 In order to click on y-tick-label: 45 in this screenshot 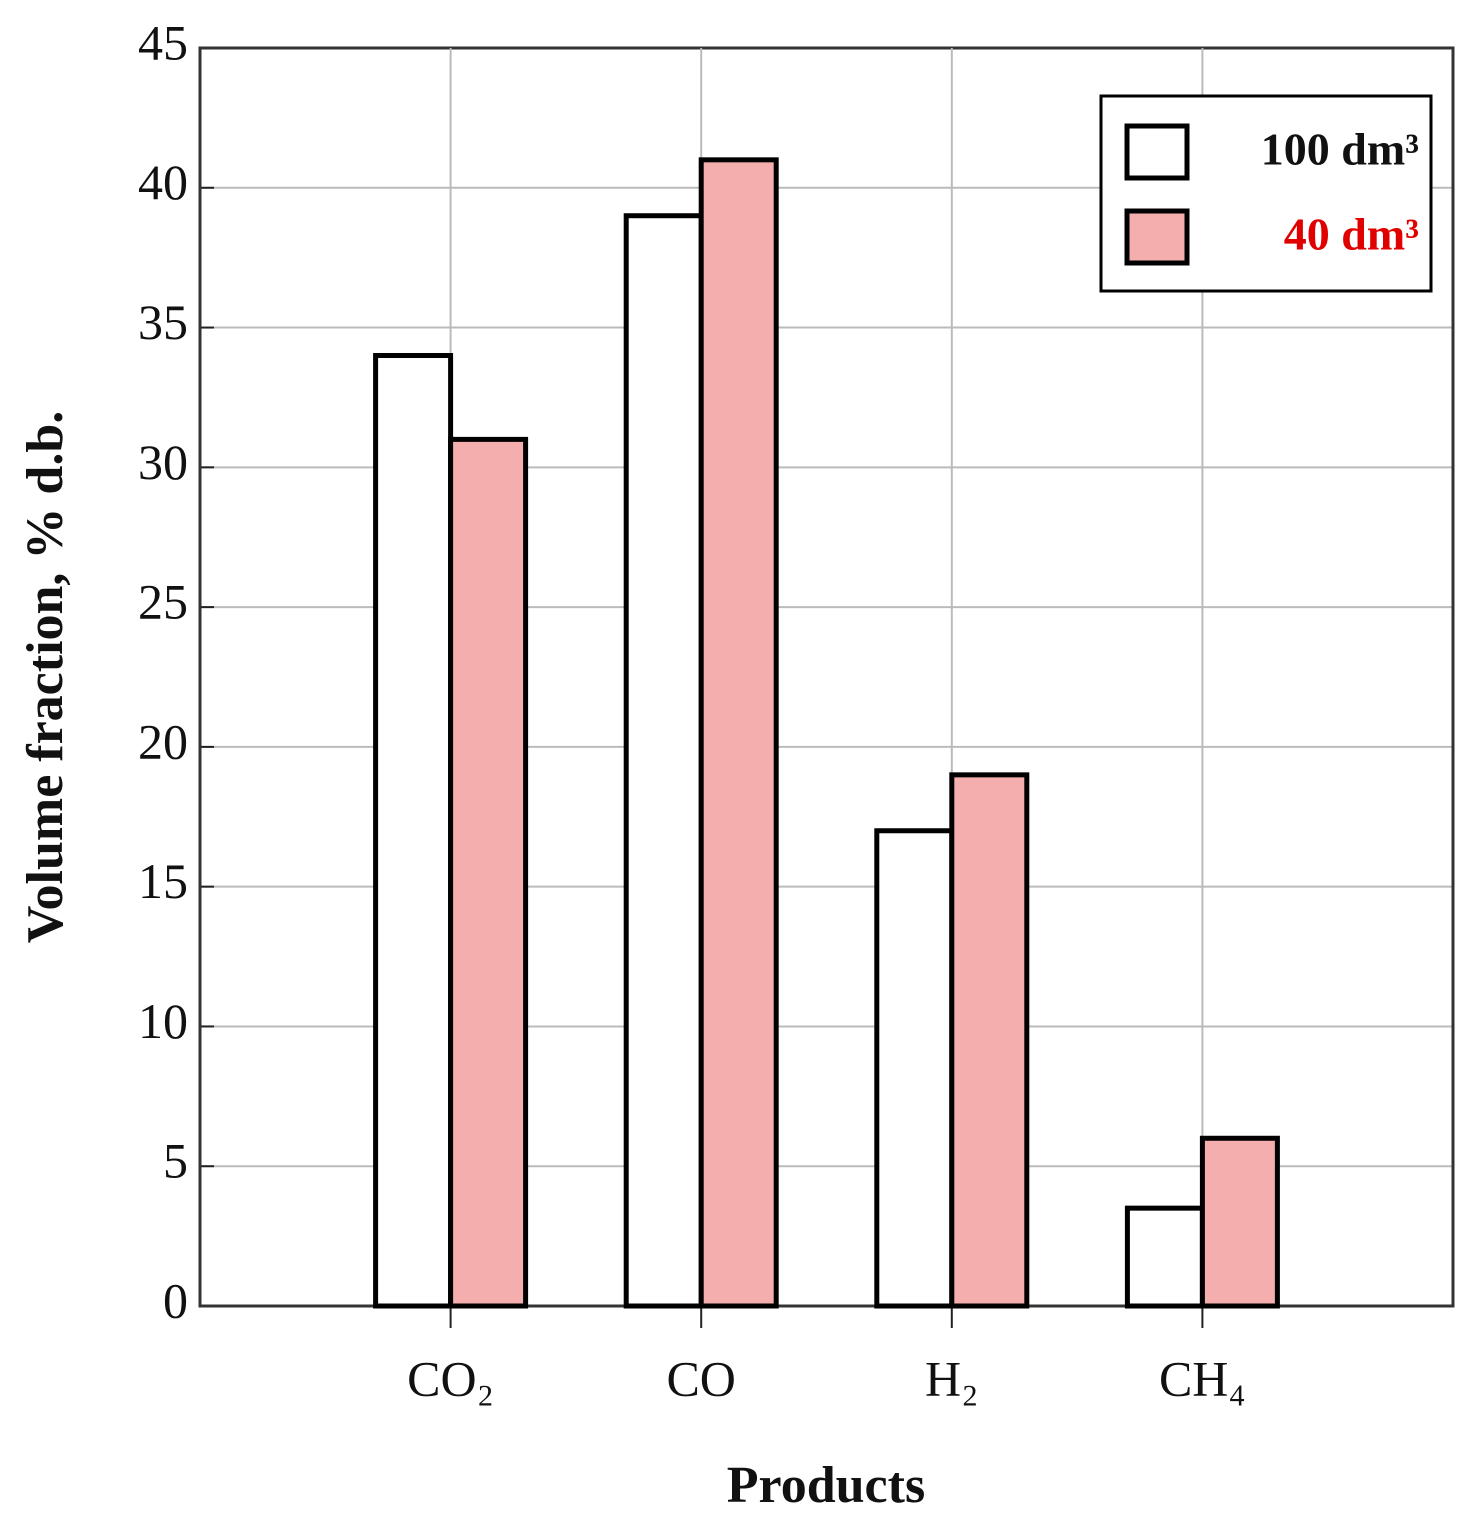, I will do `click(163, 42)`.